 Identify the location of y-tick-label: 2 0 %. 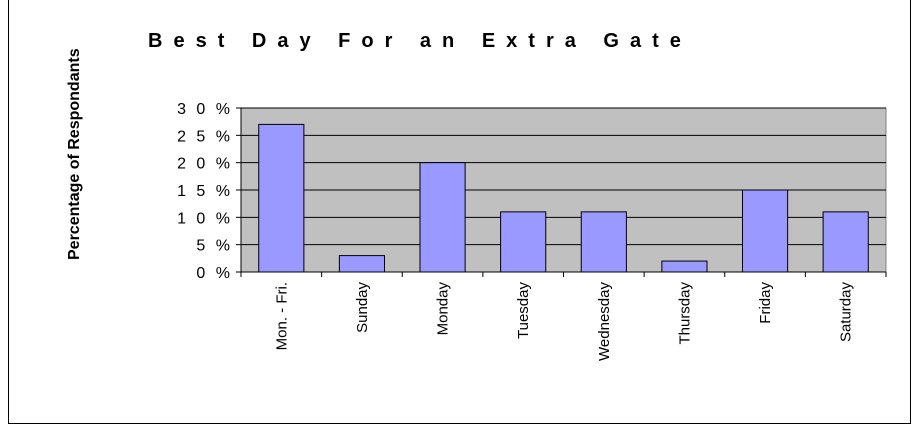
(205, 164).